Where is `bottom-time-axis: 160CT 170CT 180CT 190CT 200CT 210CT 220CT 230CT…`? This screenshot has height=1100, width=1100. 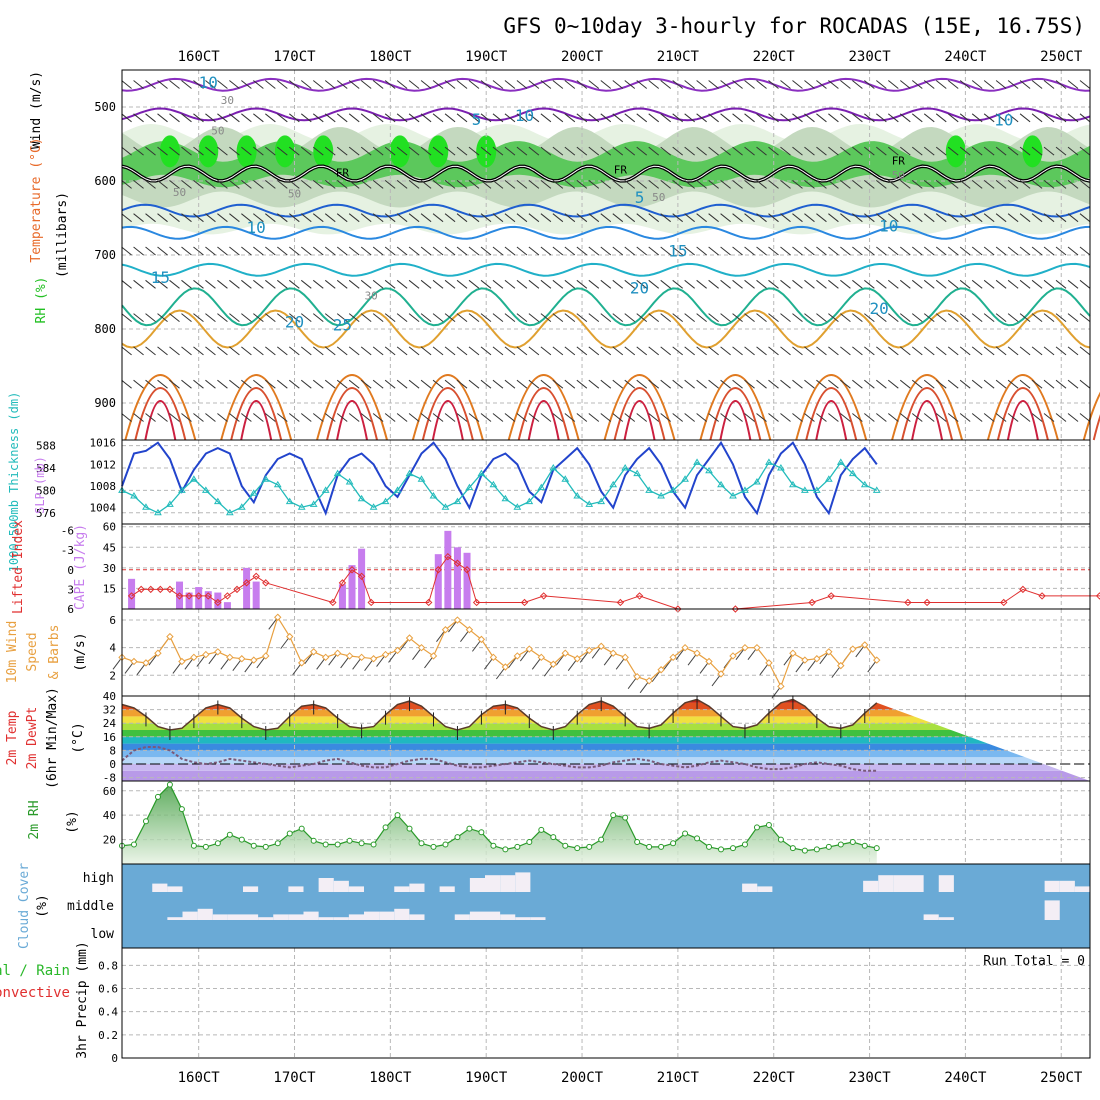
bottom-time-axis: 160CT 170CT 180CT 190CT 200CT 210CT 220CT 230CT… is located at coordinates (630, 1078).